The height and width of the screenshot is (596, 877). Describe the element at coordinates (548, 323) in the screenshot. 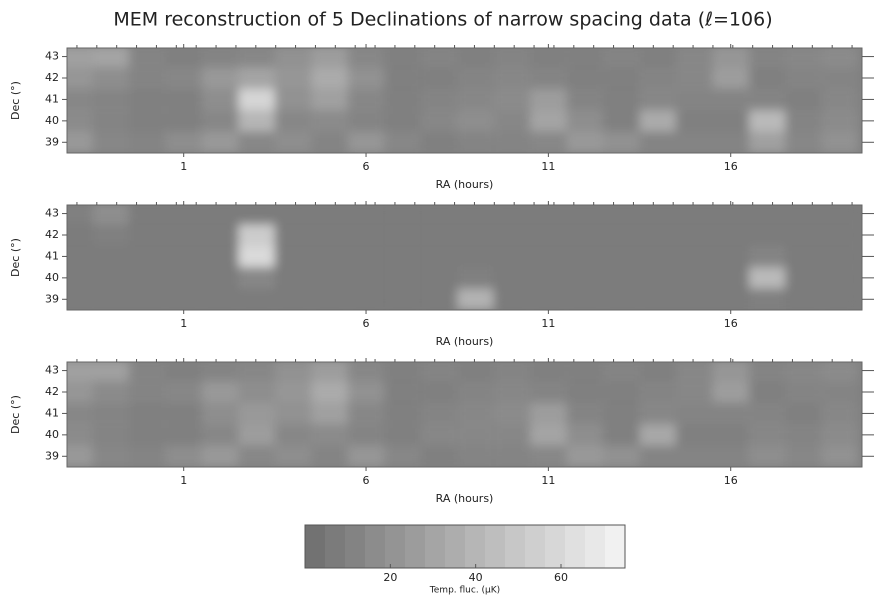

I see `x-tick-label: 11` at that location.